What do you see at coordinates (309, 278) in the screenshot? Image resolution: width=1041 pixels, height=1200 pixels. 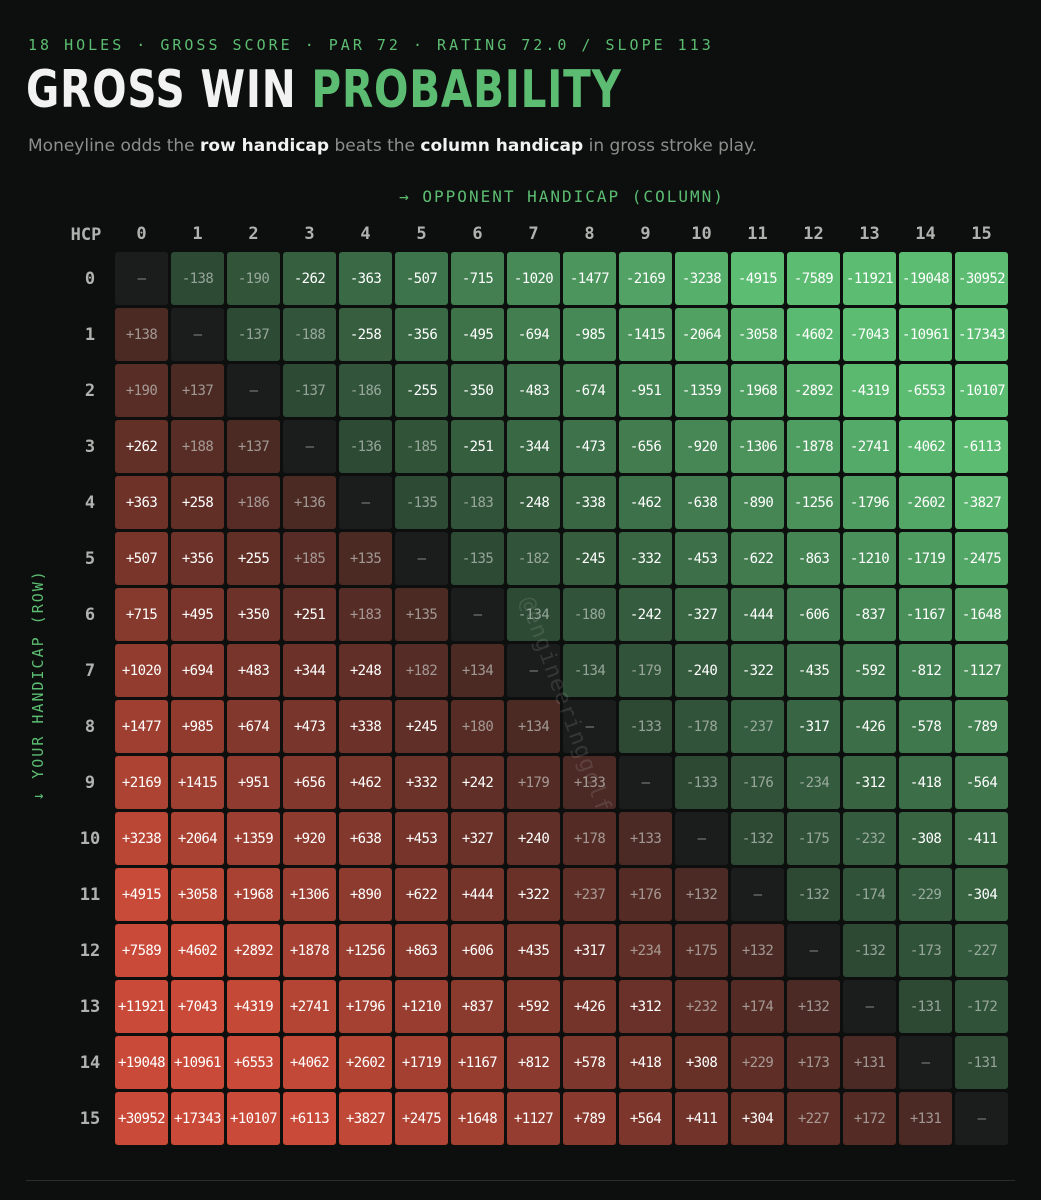 I see `heatmap-cell: -262` at bounding box center [309, 278].